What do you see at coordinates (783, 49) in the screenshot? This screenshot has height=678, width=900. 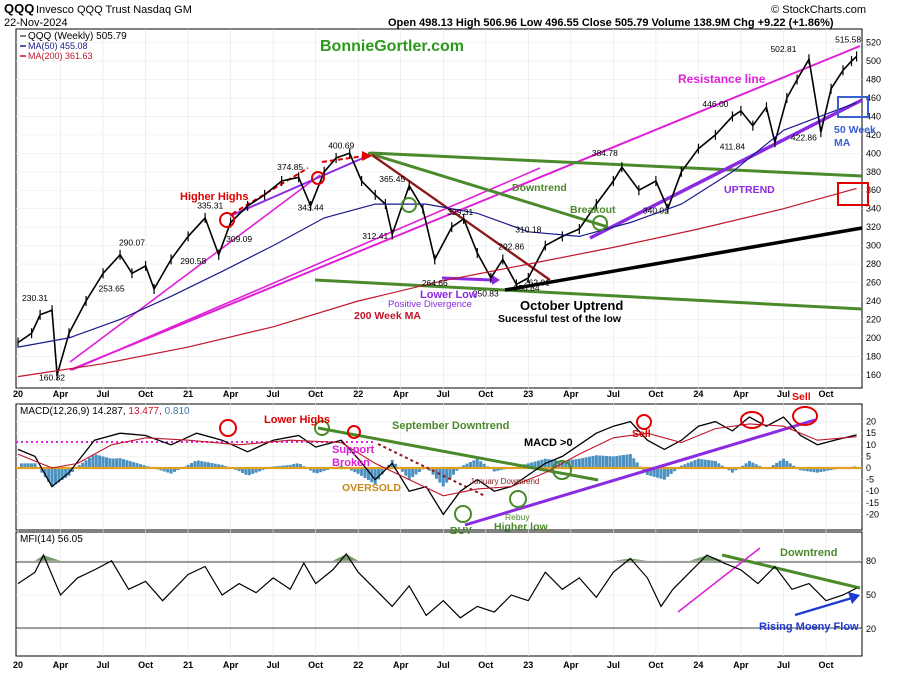 I see `price-point-label: 502.81` at bounding box center [783, 49].